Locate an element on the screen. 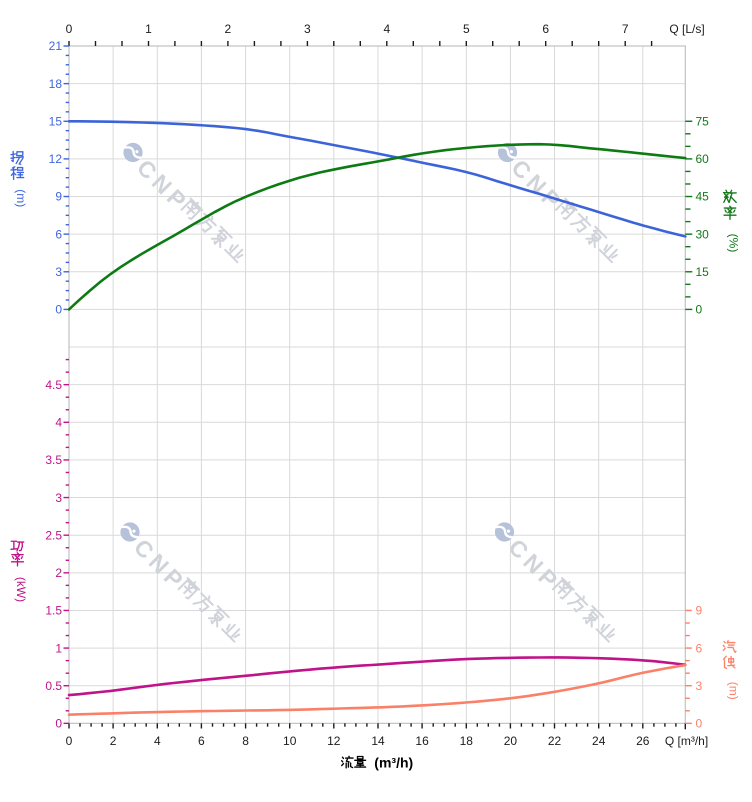 The image size is (752, 802). svg-text: 30 is located at coordinates (703, 234).